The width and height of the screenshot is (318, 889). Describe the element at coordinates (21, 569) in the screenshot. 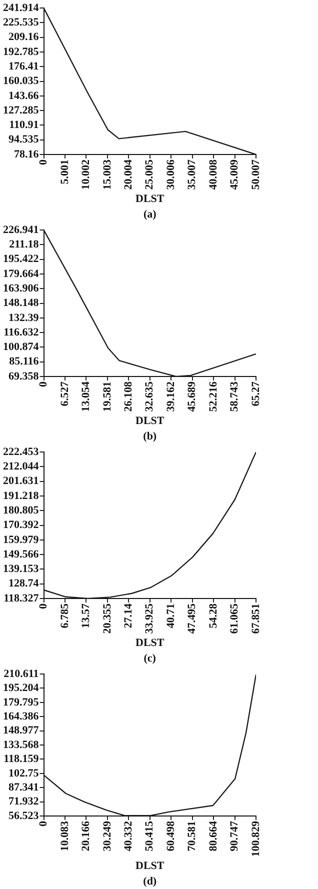

I see `y-tick-label: 139.153` at that location.